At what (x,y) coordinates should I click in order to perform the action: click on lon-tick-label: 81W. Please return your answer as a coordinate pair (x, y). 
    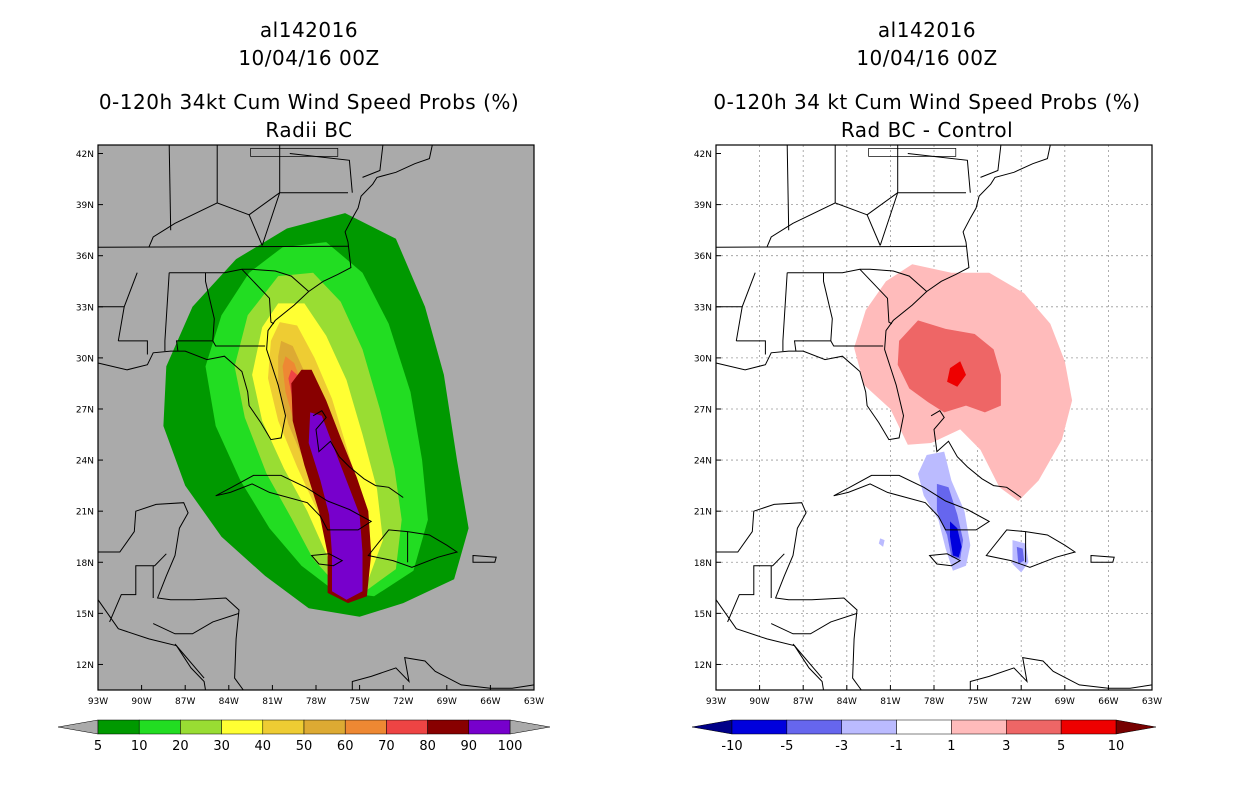
    Looking at the image, I should click on (890, 702).